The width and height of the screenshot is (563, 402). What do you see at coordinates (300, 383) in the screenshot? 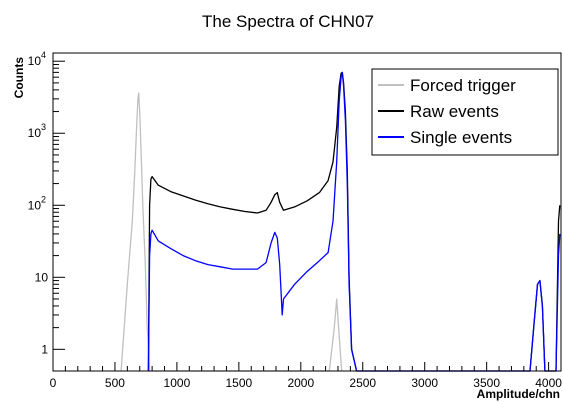
I see `x-tick-label: 2000` at bounding box center [300, 383].